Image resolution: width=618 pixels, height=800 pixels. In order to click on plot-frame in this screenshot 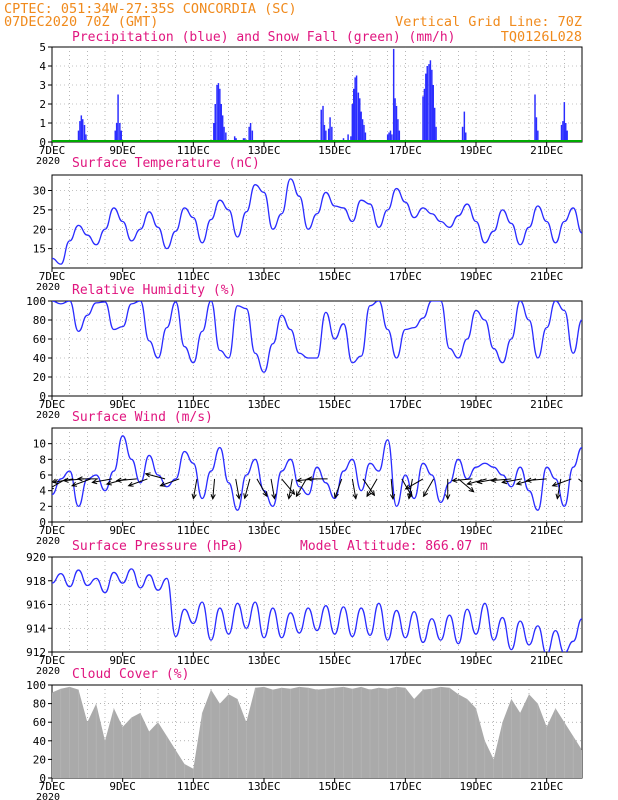, I will do `click(317, 221)`.